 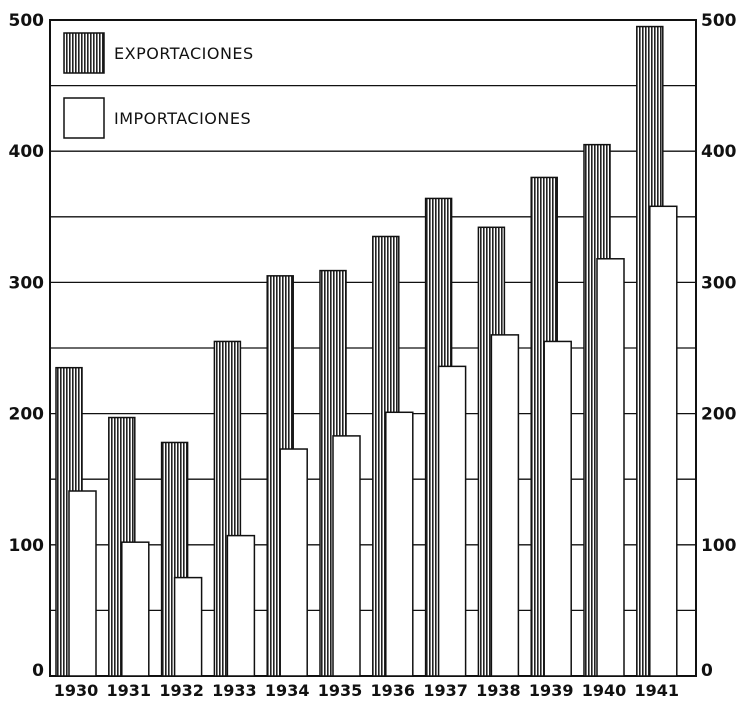 What do you see at coordinates (445, 690) in the screenshot?
I see `x-tick-label: 1937` at bounding box center [445, 690].